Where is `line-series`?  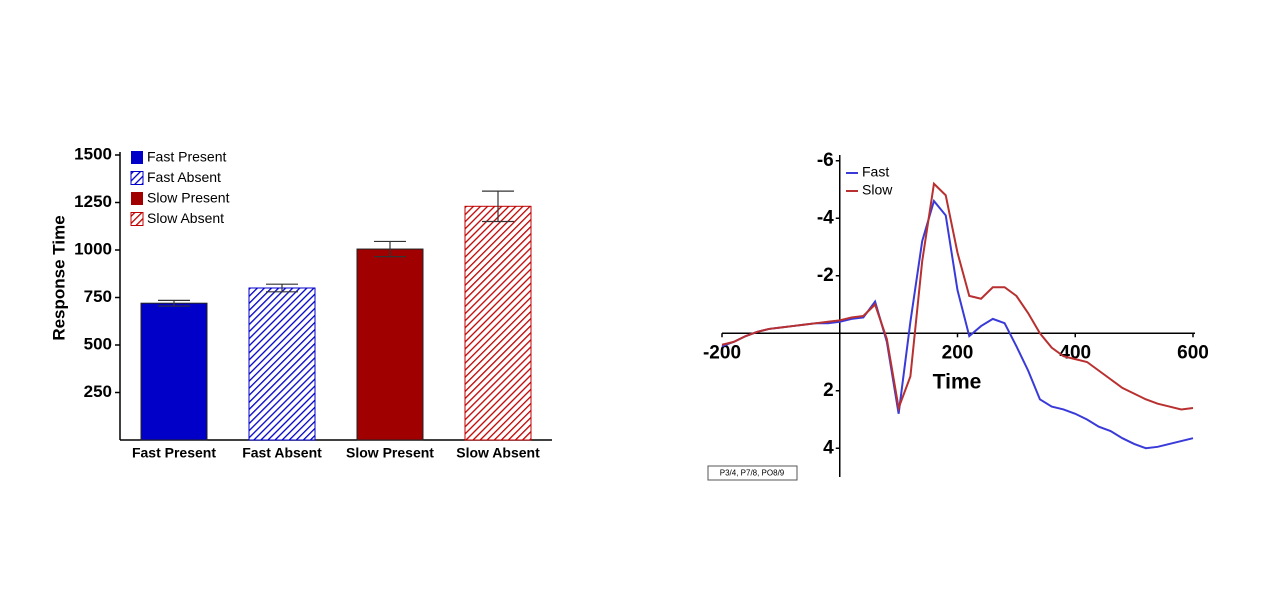 line-series is located at coordinates (957, 296).